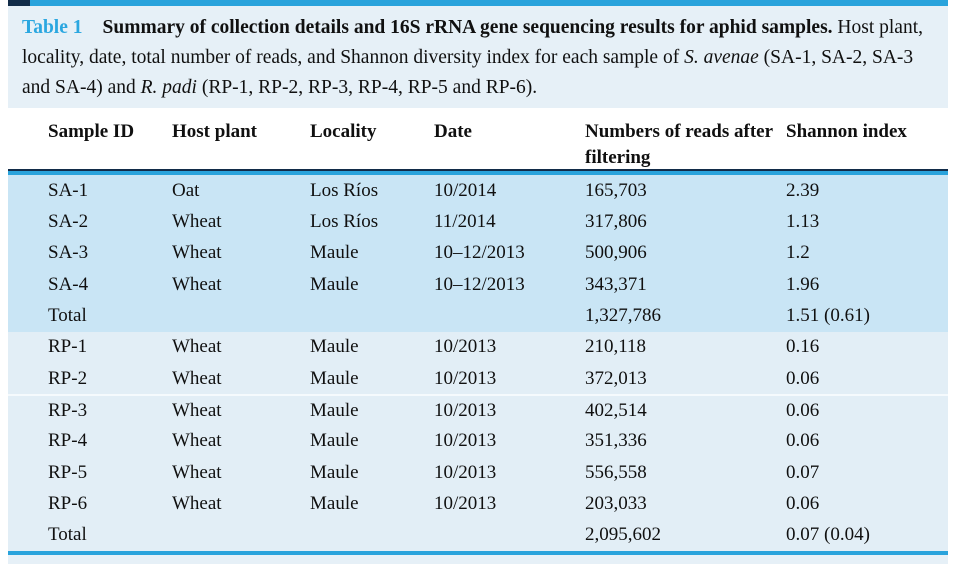  I want to click on cell: 165,703, so click(616, 190).